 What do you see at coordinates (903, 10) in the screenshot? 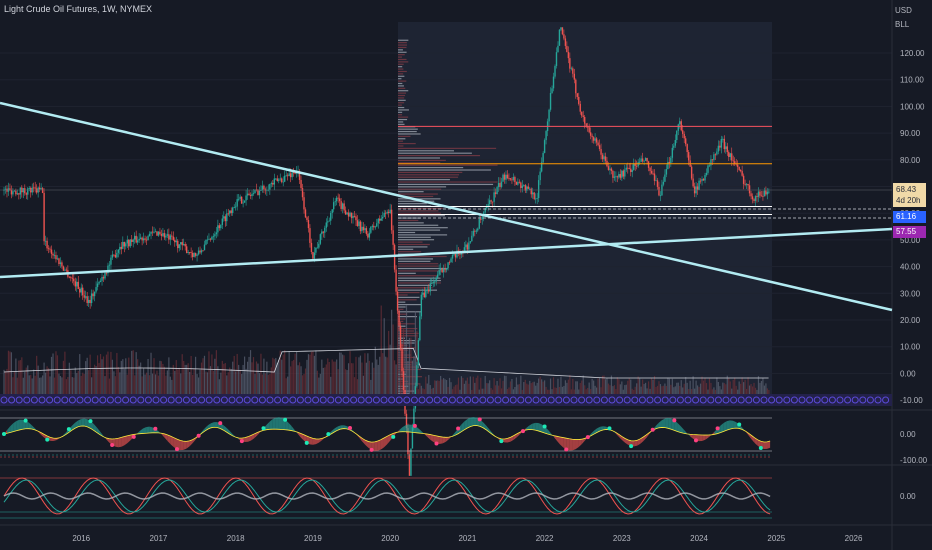
I see `currency-usd: USD` at bounding box center [903, 10].